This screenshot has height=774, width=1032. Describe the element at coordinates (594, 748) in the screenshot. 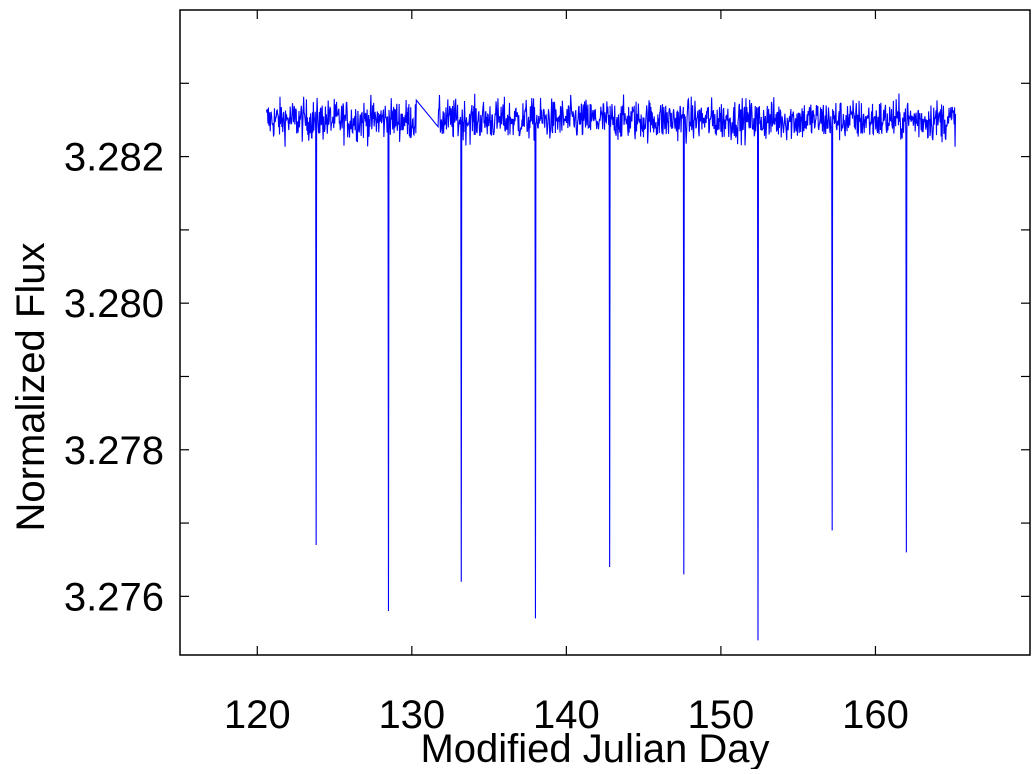

I see `x-axis-label: Modified Julian Day` at that location.